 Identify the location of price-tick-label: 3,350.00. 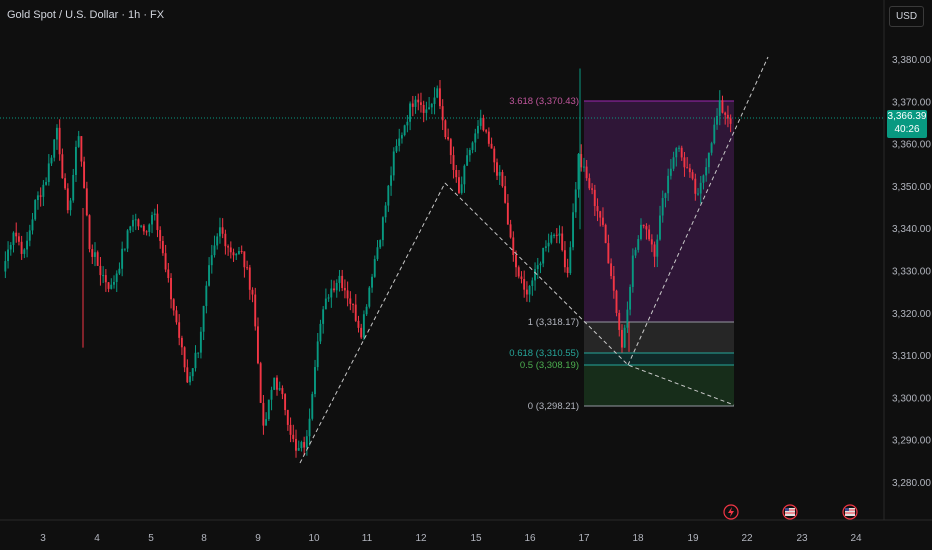
(911, 187).